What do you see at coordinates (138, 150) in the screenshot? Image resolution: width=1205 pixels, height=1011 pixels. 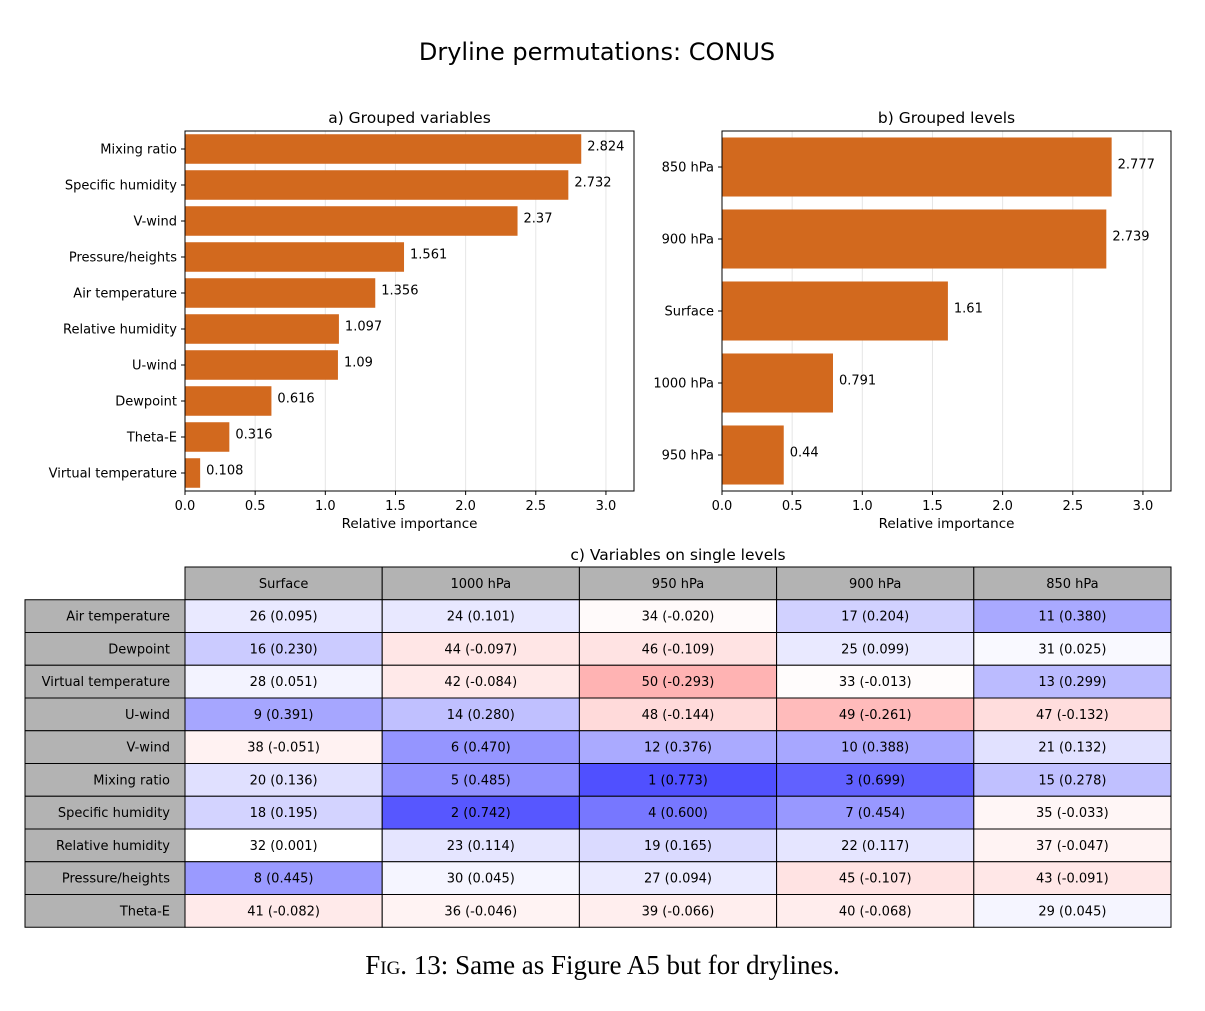 I see `panel-a-category-label: Mixing ratio` at bounding box center [138, 150].